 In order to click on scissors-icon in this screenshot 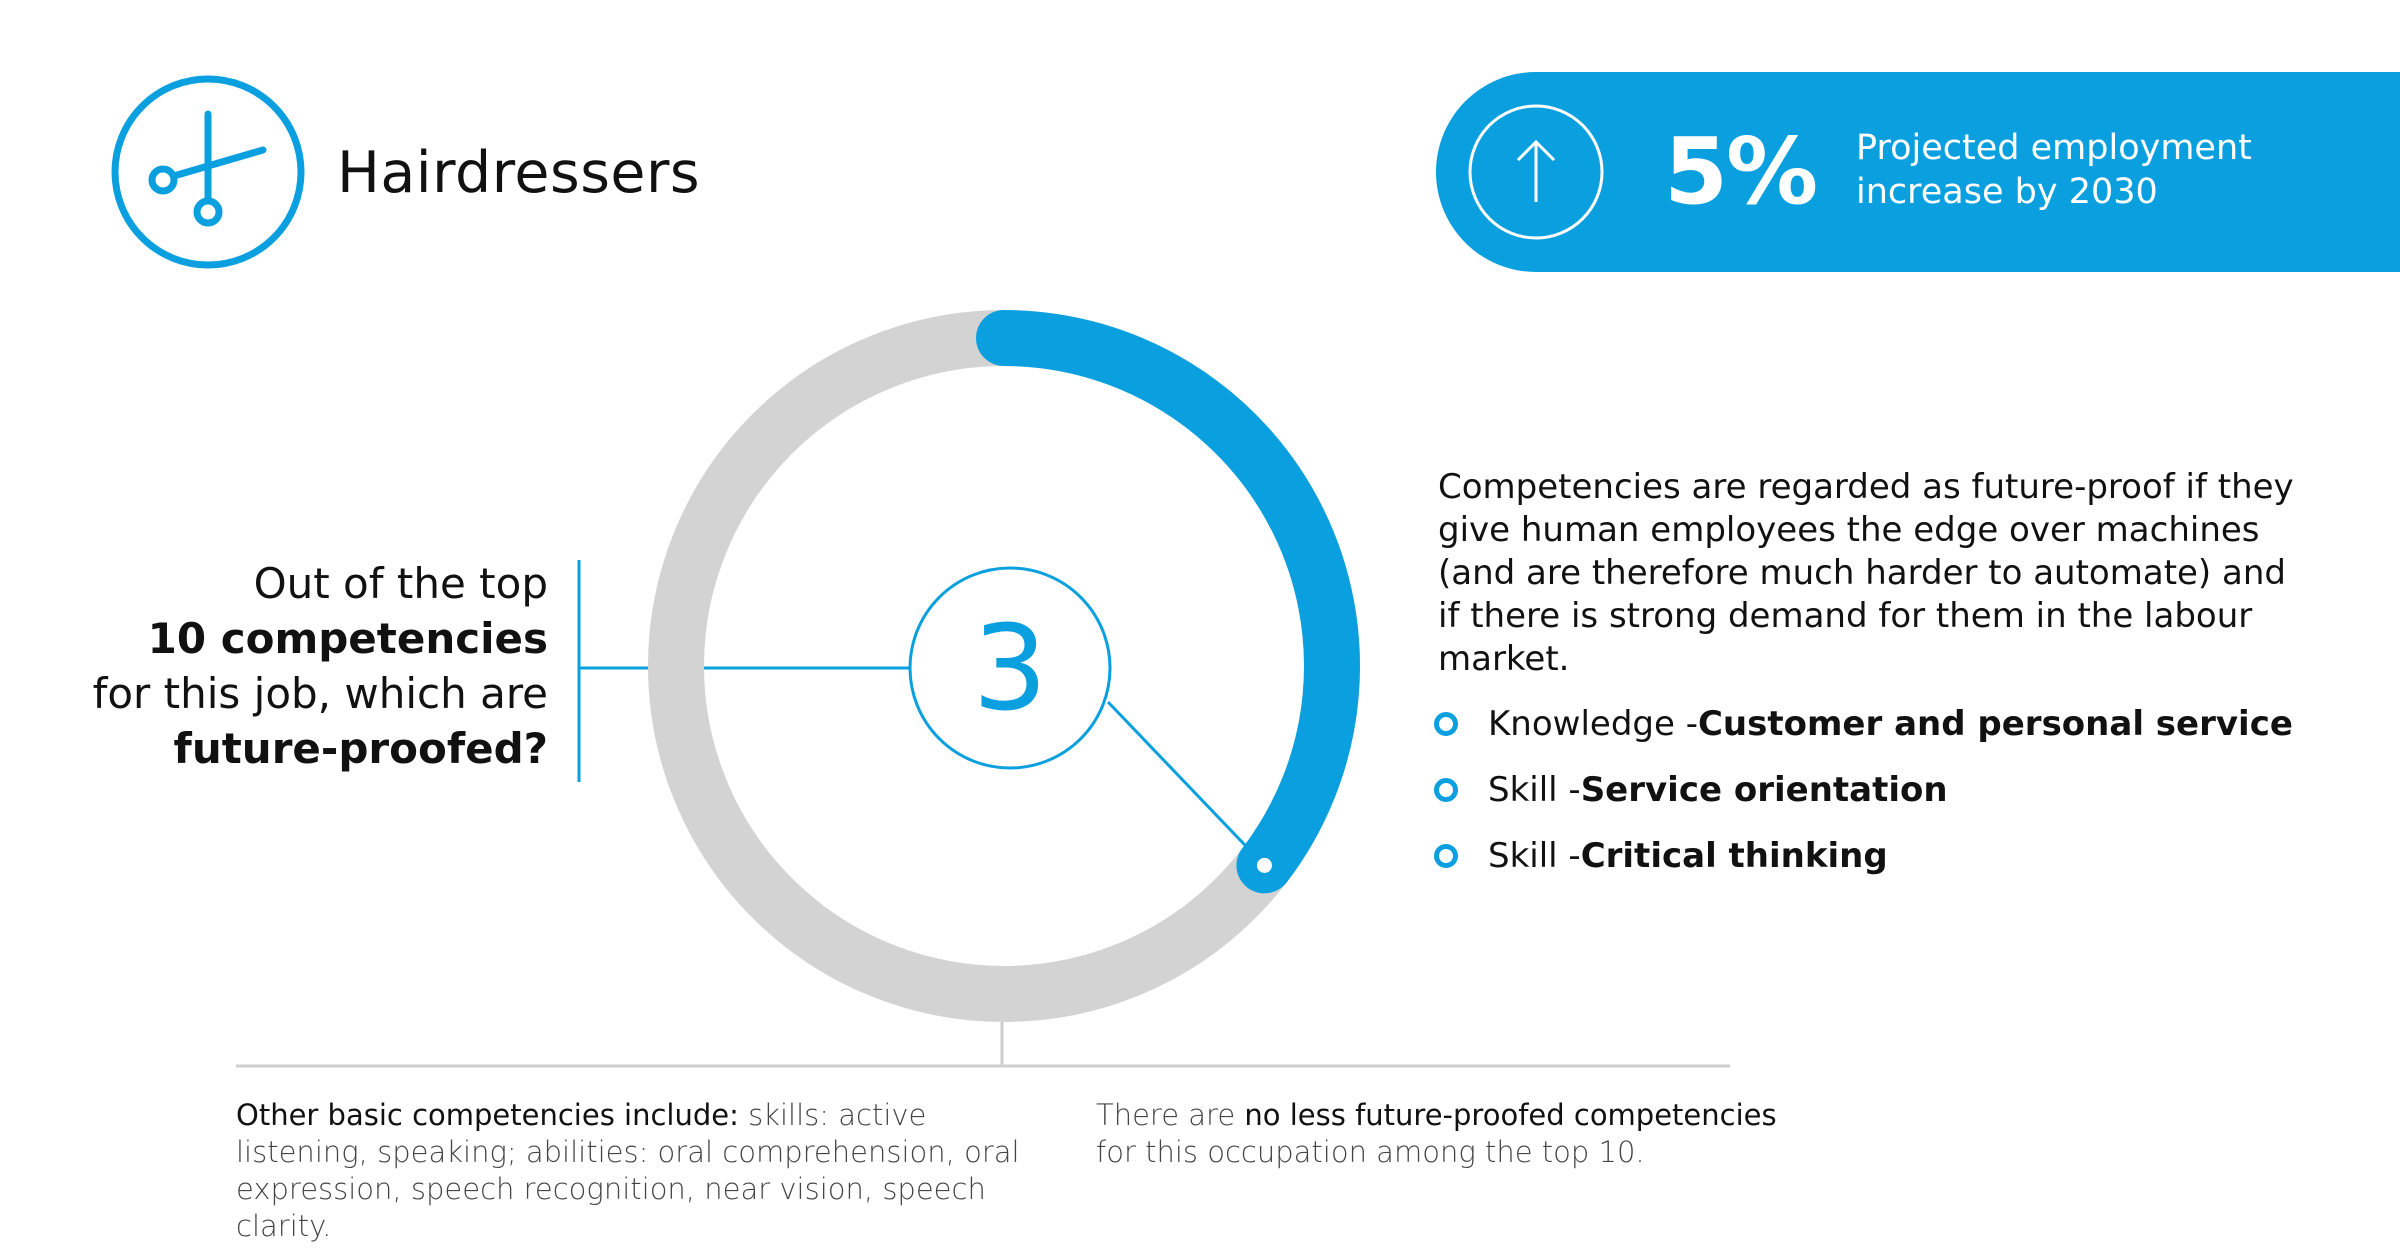, I will do `click(208, 172)`.